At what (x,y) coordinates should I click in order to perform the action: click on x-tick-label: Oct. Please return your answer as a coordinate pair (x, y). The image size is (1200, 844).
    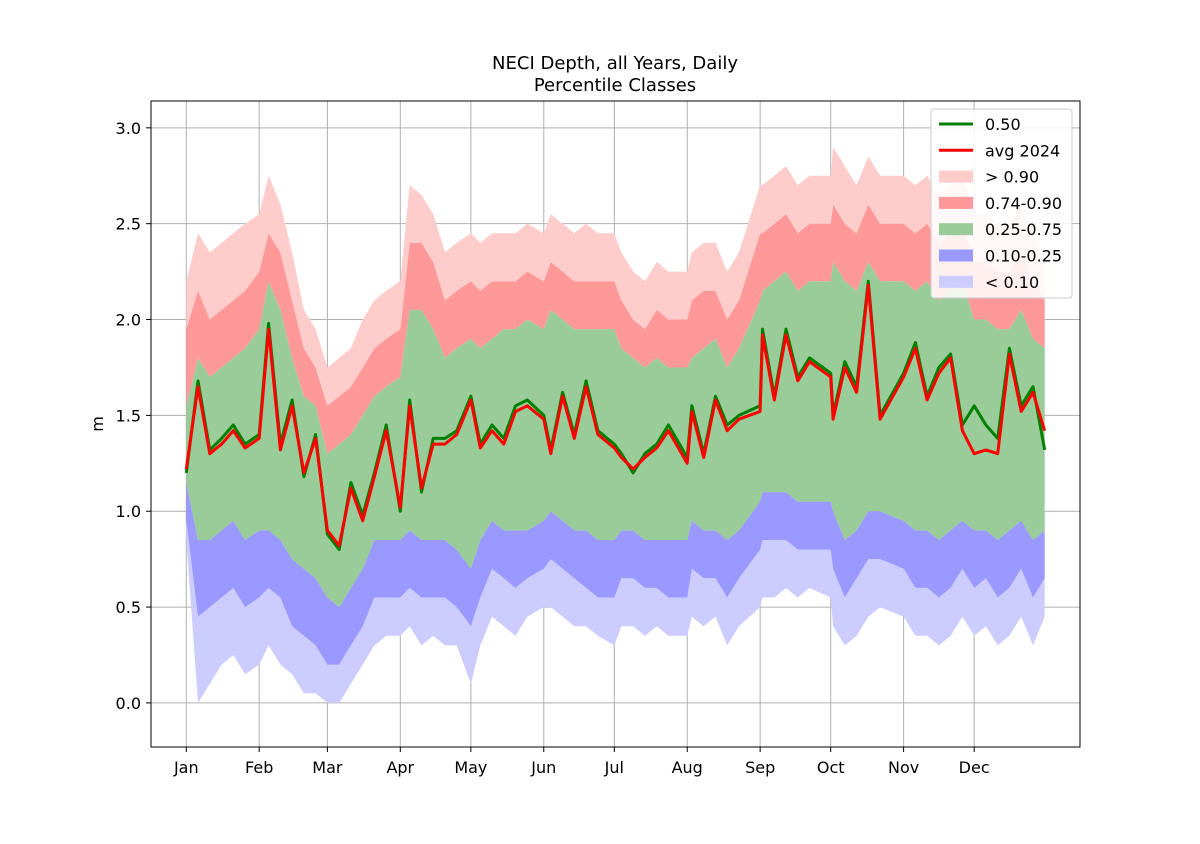
    Looking at the image, I should click on (831, 767).